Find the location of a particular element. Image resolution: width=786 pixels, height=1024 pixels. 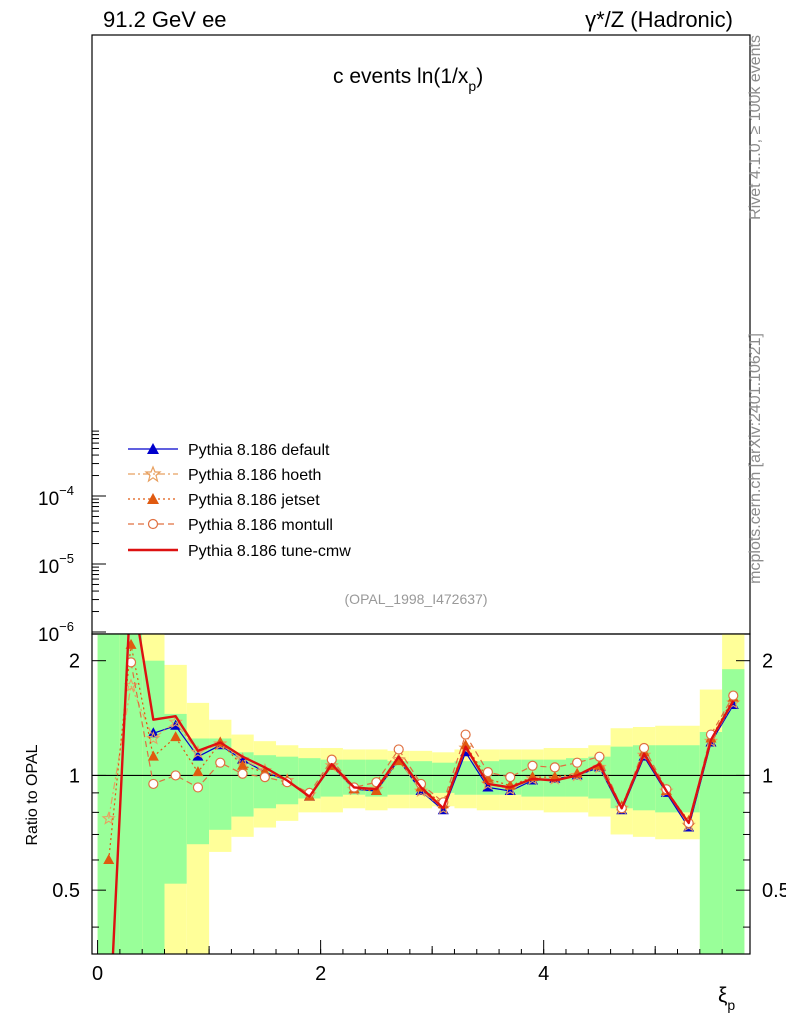

upper-tick-label-1e-5: 10⁻⁵ is located at coordinates (56, 564).